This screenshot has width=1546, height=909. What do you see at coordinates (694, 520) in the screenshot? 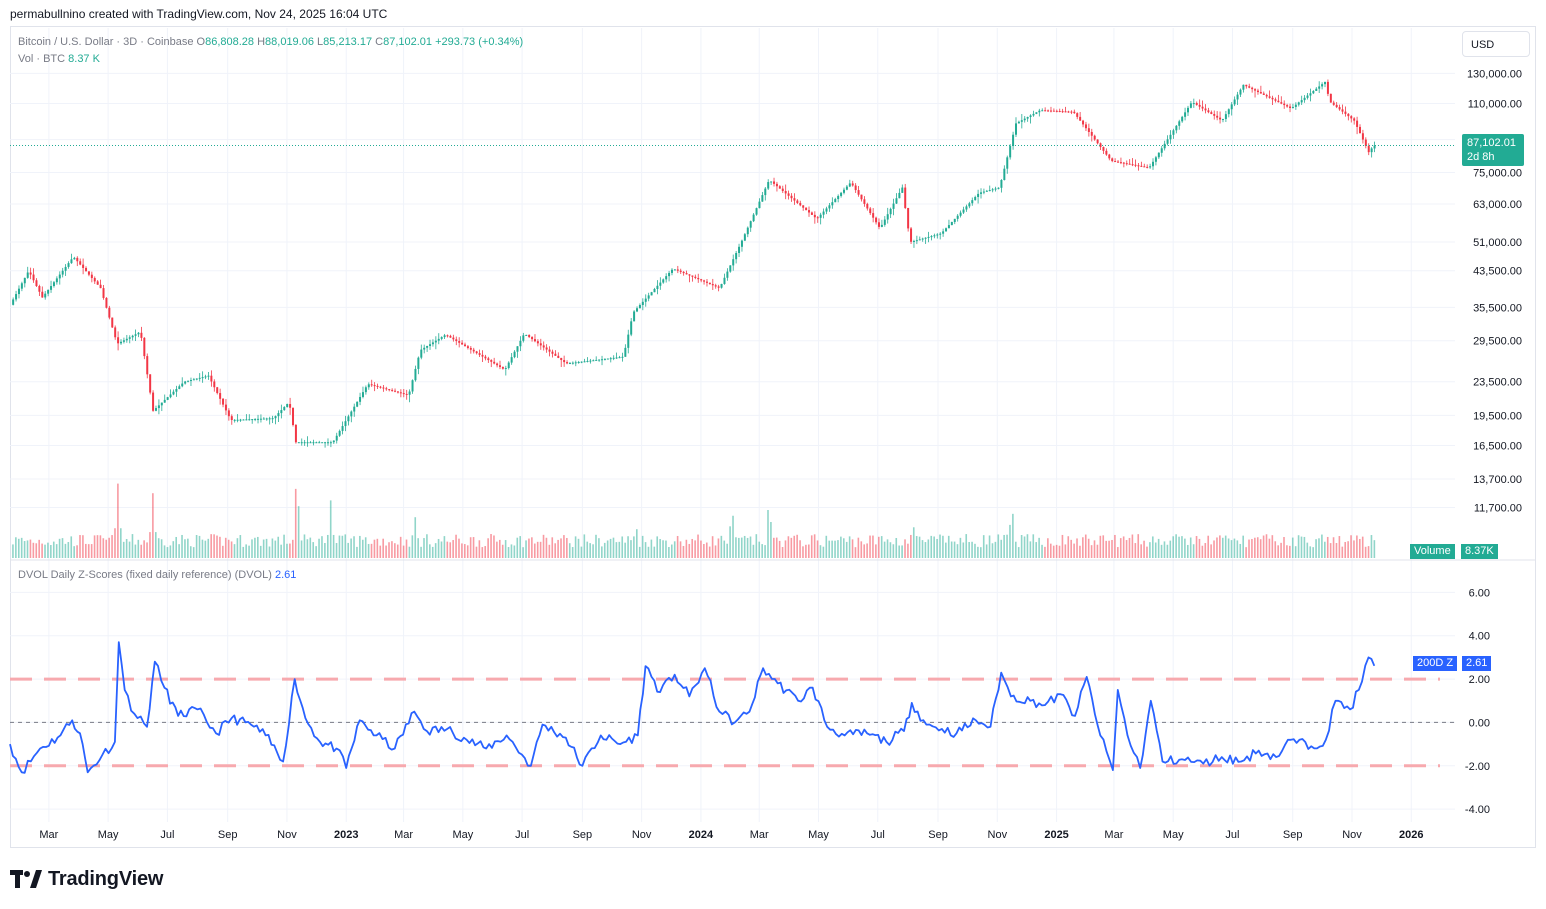
I see `volume-bars` at bounding box center [694, 520].